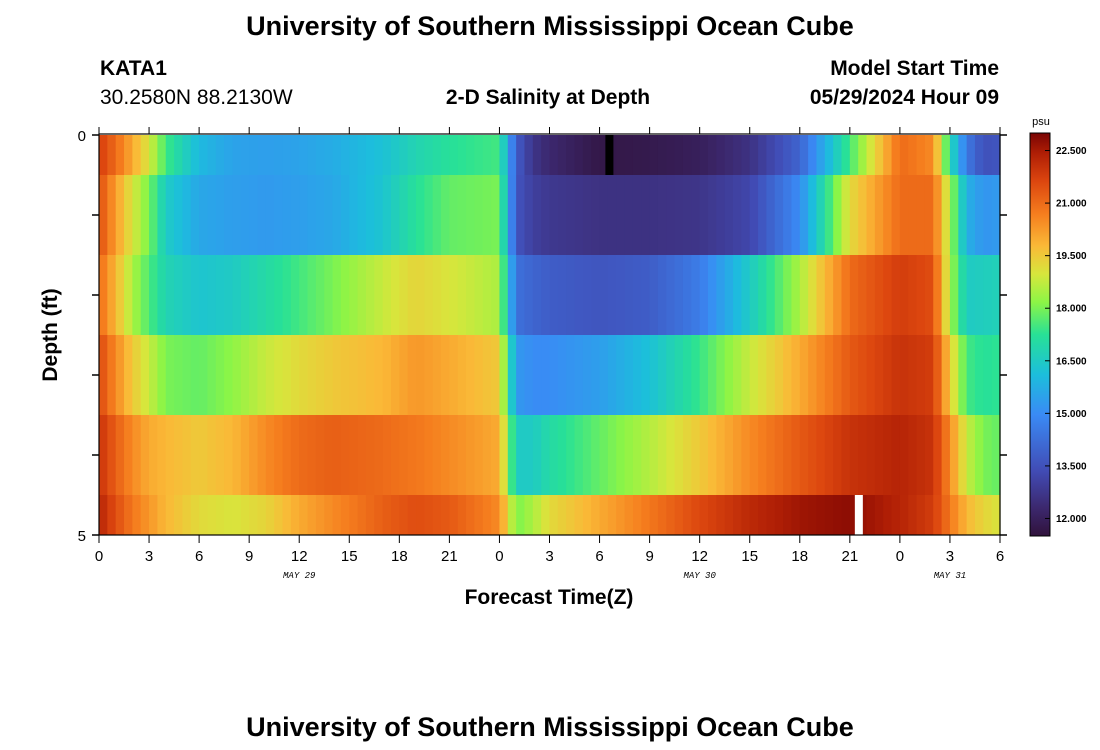 The image size is (1100, 750). I want to click on x-tick-label: 9, so click(249, 556).